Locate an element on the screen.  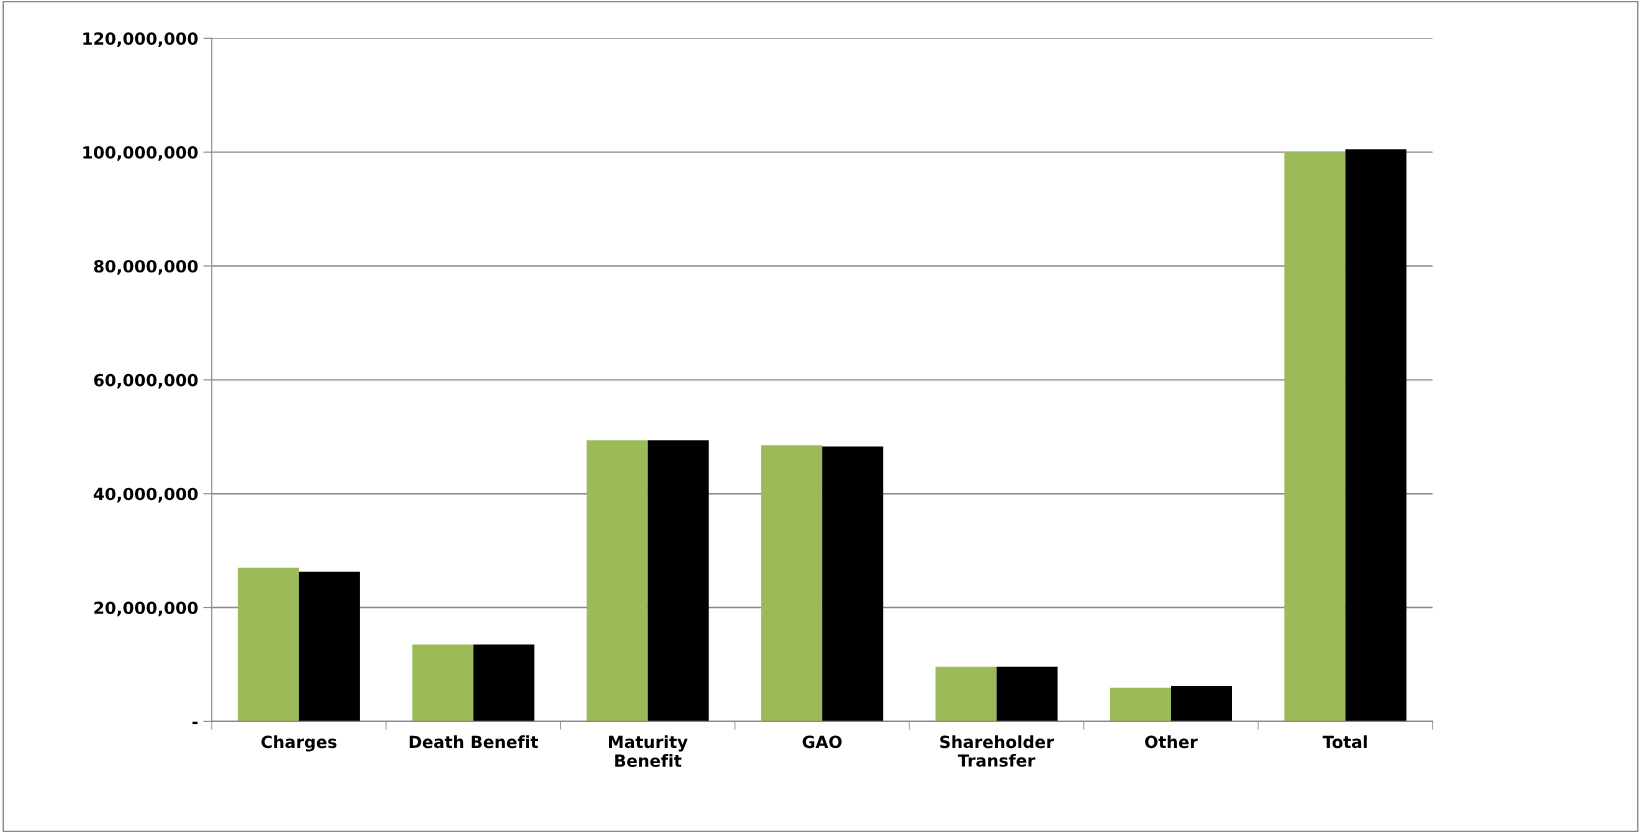
x-tick-label: GAO is located at coordinates (822, 742).